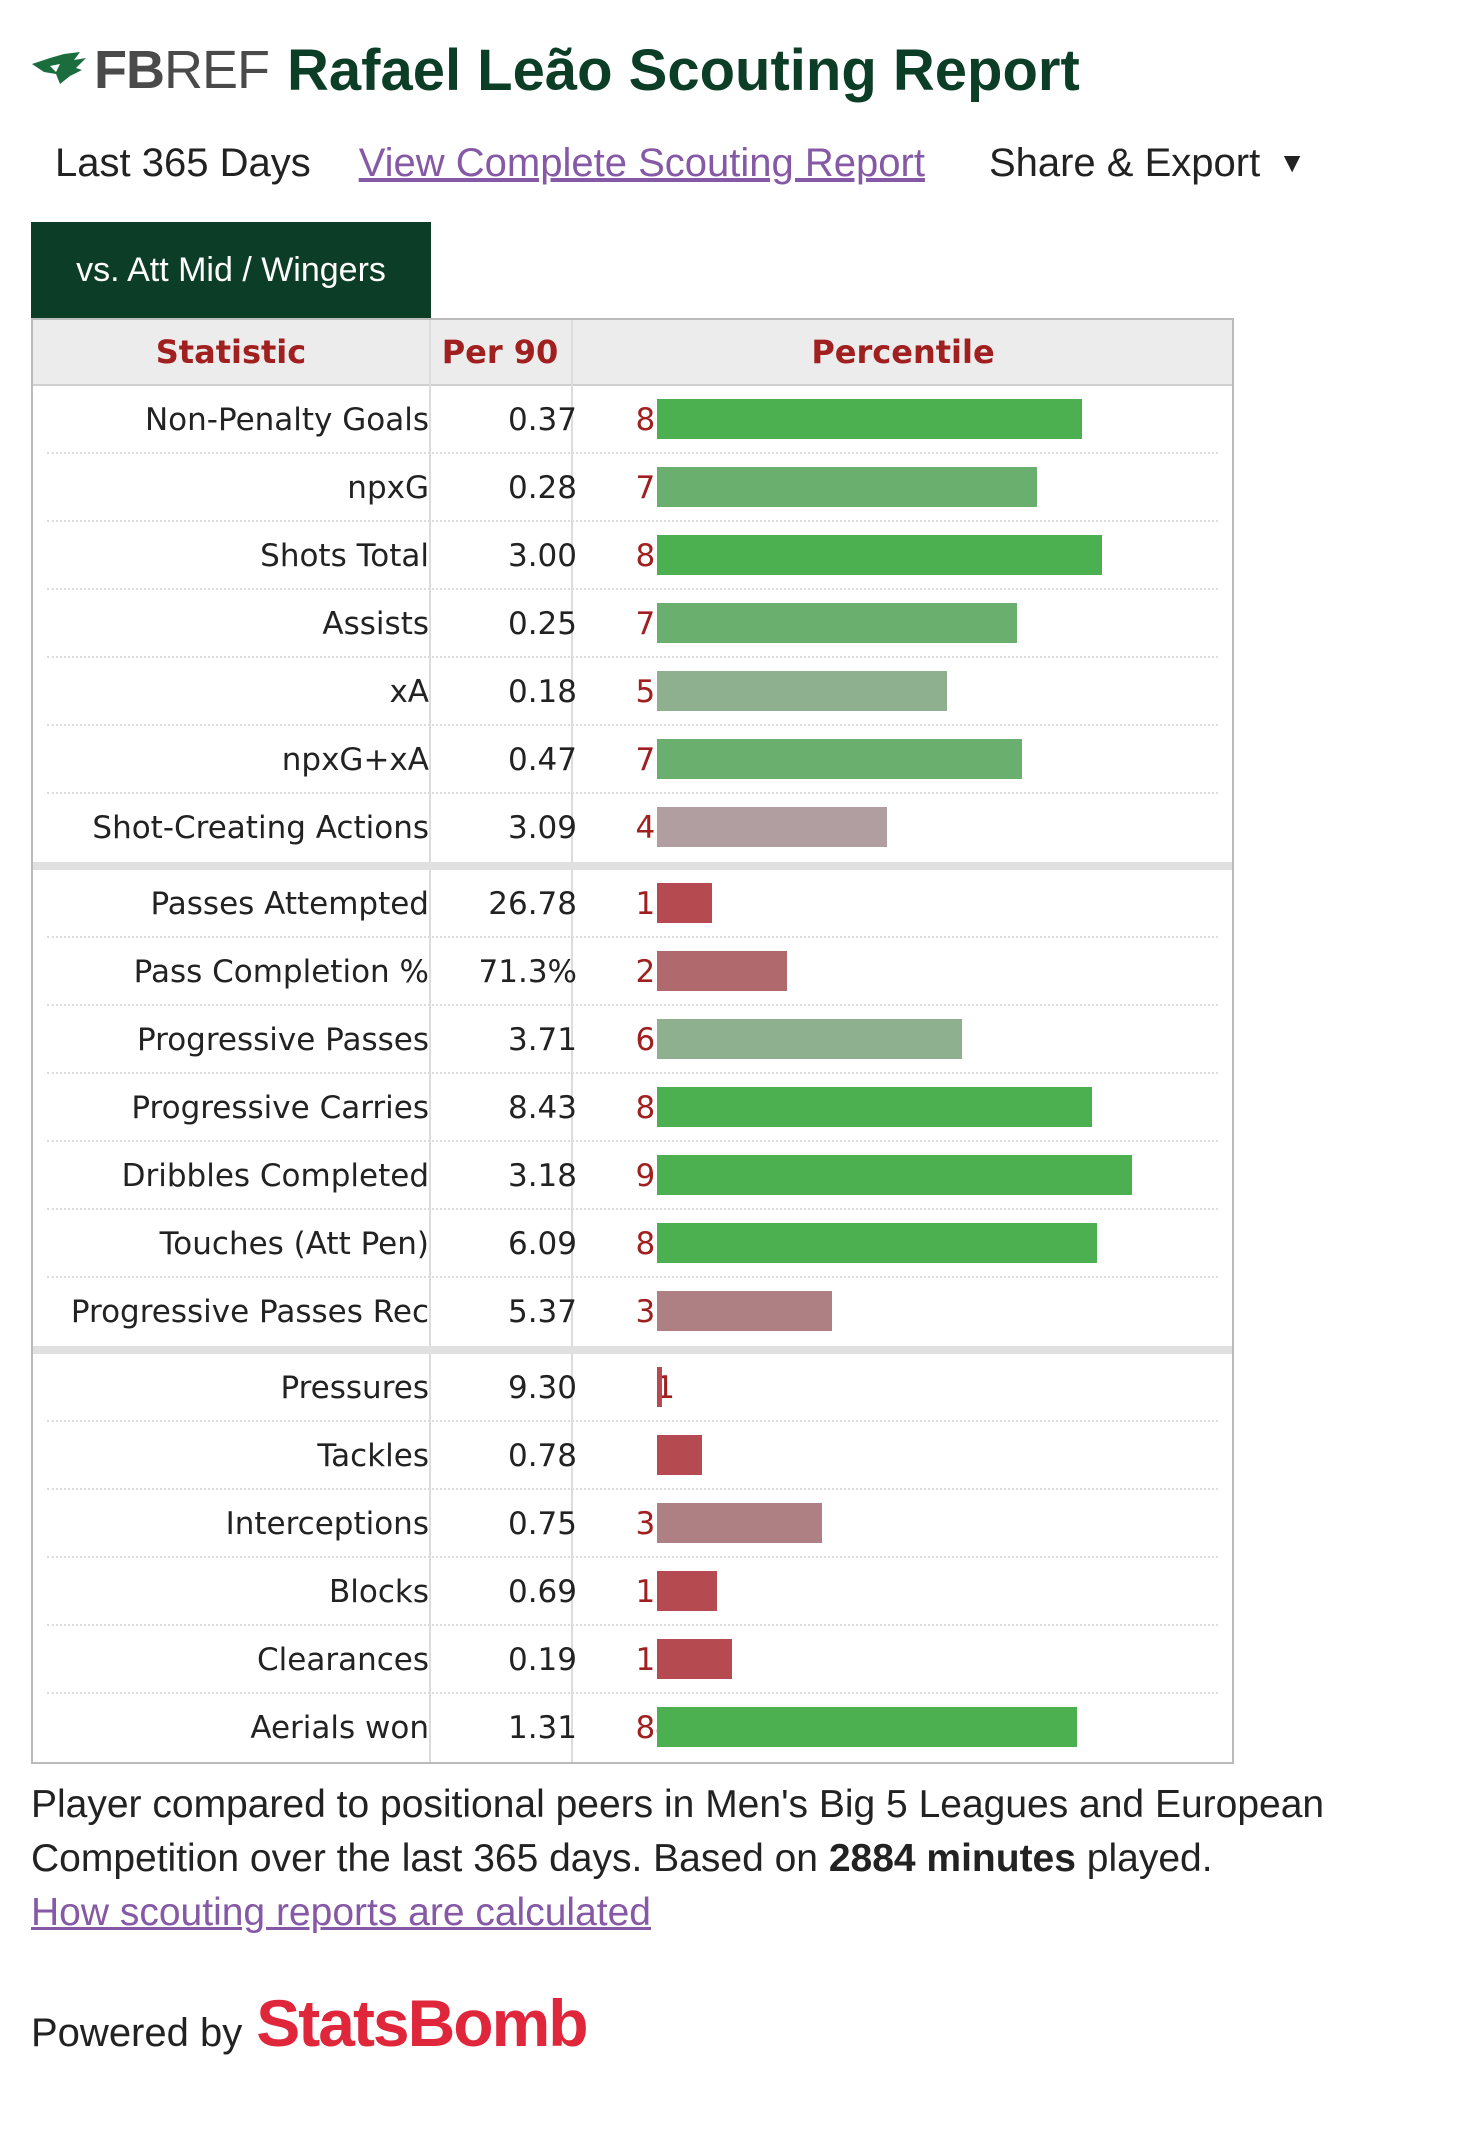 The height and width of the screenshot is (2146, 1460). What do you see at coordinates (260, 828) in the screenshot?
I see `stat-name: Shot-Creating Actions` at bounding box center [260, 828].